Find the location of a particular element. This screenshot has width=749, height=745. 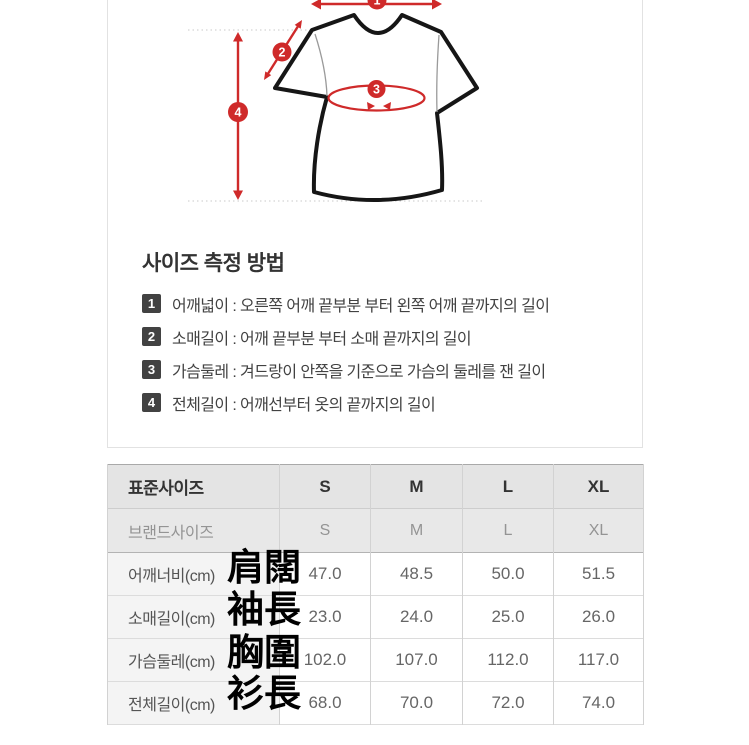

total-length-xl: 74.0 is located at coordinates (598, 703).